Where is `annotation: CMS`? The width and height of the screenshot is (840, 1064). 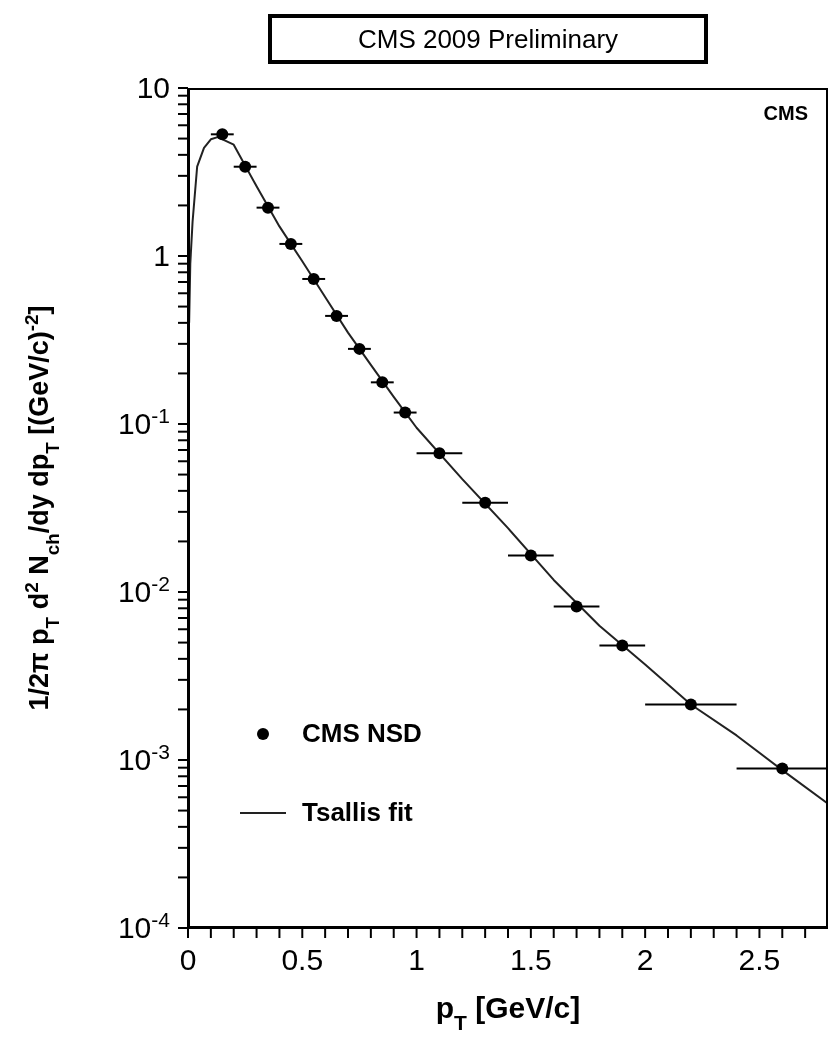
annotation: CMS is located at coordinates (785, 113).